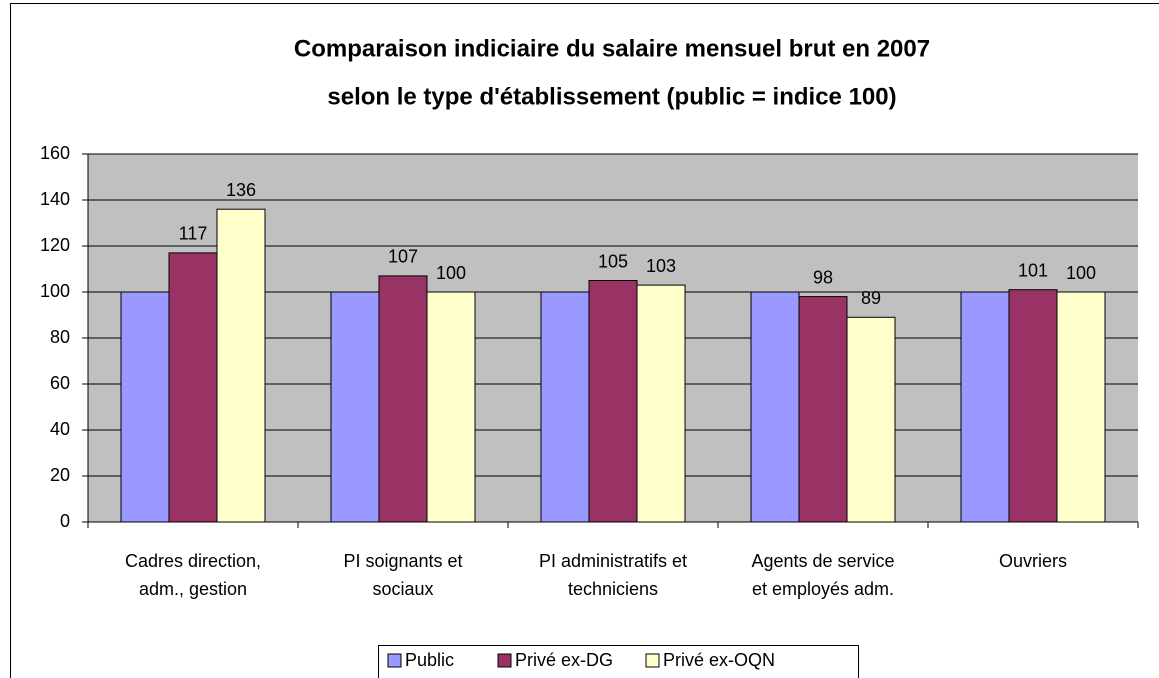  I want to click on data-label: 136, so click(241, 190).